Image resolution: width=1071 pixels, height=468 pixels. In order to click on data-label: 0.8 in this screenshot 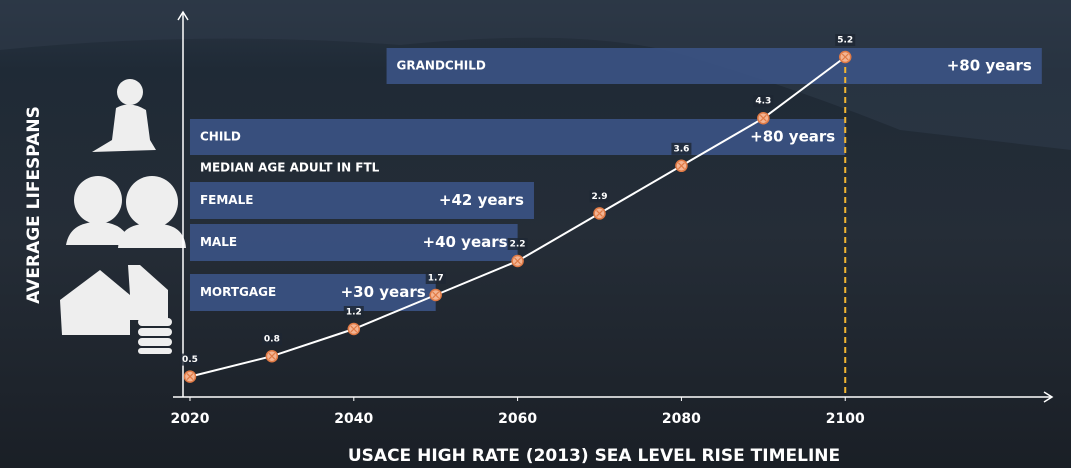, I will do `click(272, 340)`.